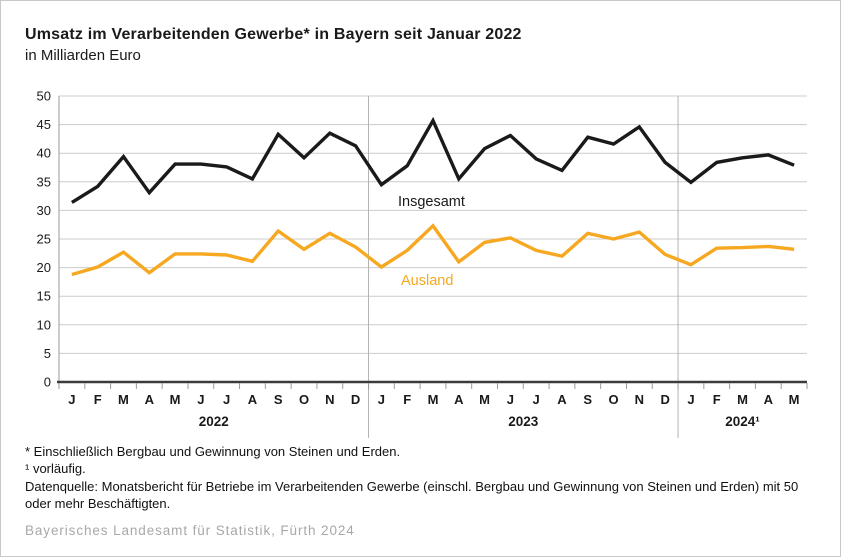  I want to click on series-line-ausland, so click(433, 250).